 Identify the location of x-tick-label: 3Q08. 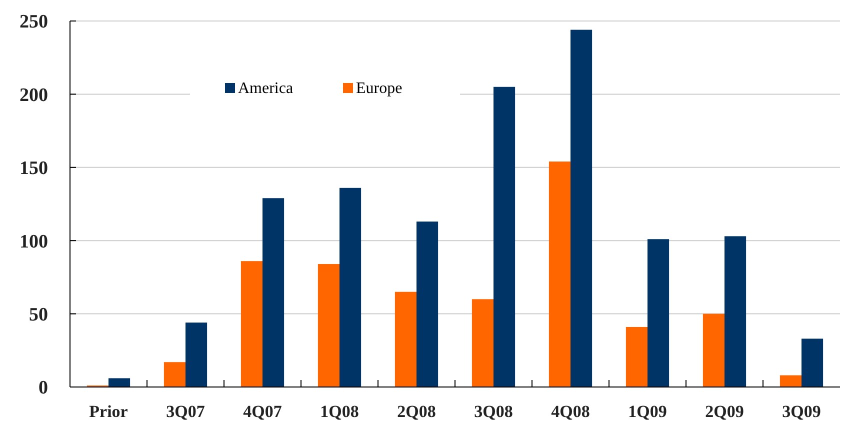
(493, 411).